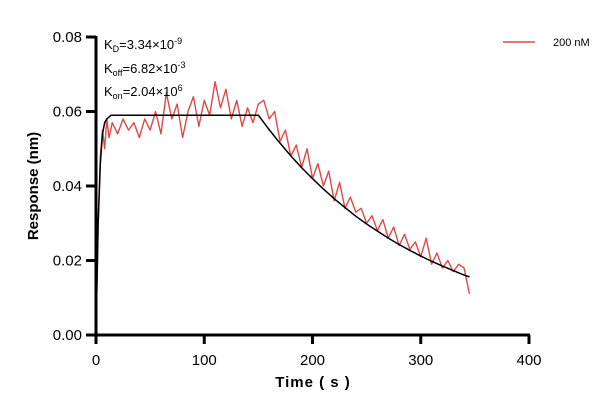 This screenshot has height=417, width=616. Describe the element at coordinates (420, 360) in the screenshot. I see `x-tick-label: 300` at that location.